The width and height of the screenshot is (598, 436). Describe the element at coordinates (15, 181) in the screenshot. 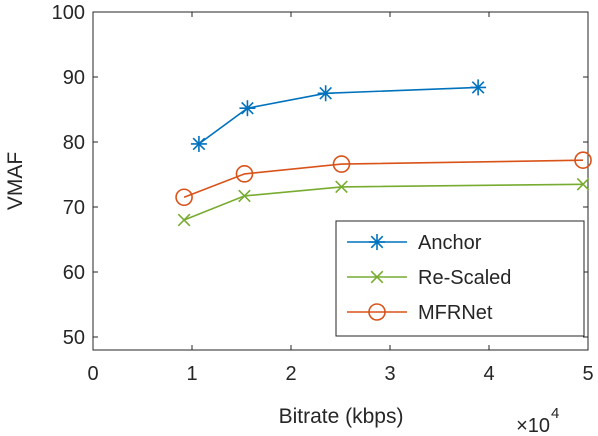

I see `y-axis-label: VMAF` at that location.